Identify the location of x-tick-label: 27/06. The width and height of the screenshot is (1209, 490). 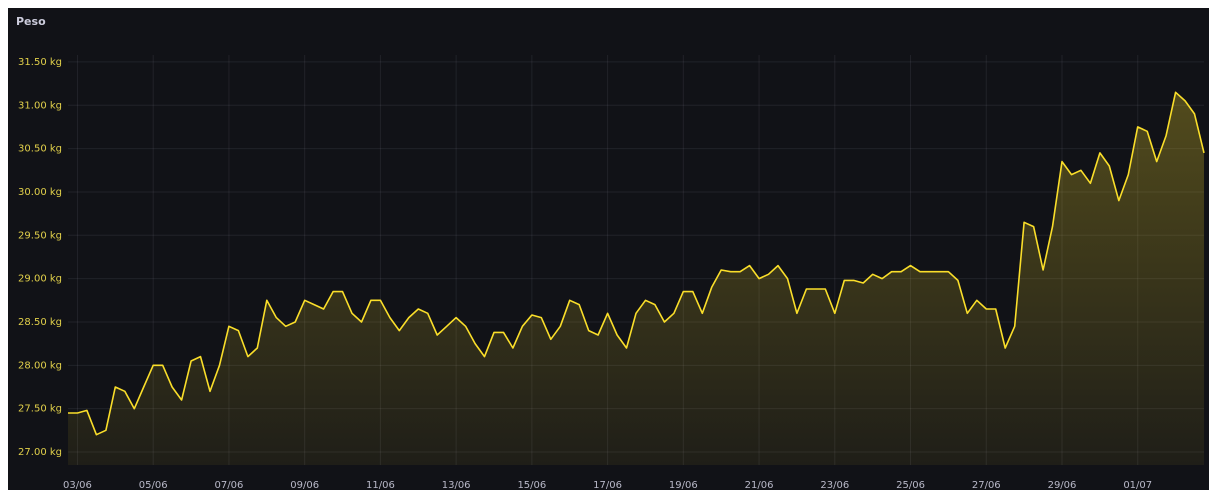
(986, 485).